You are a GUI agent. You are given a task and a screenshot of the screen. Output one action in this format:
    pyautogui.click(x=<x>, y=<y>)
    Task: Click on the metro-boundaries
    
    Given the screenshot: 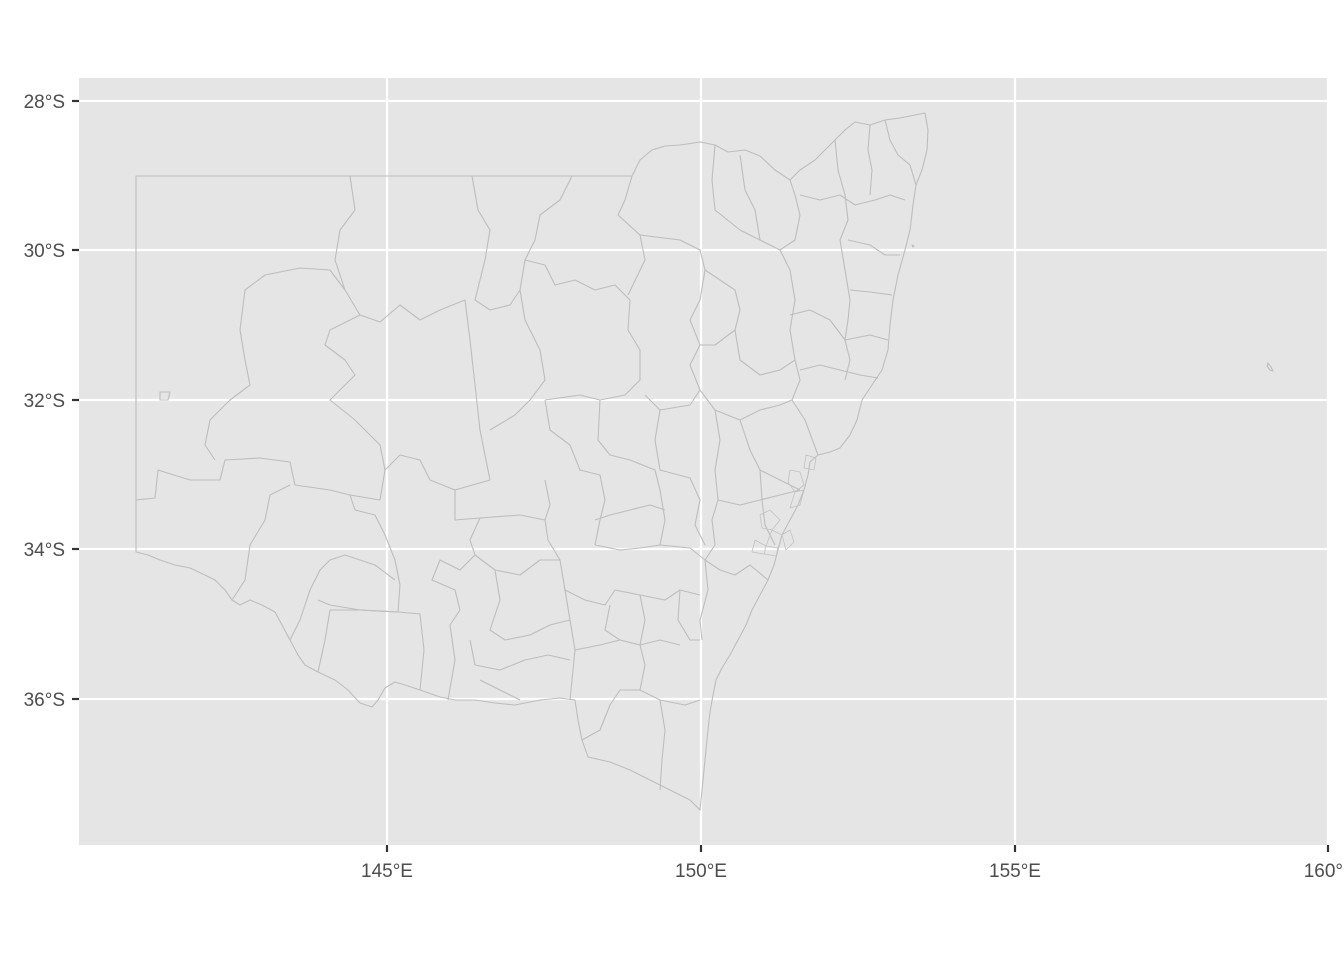 What is the action you would take?
    pyautogui.click(x=784, y=505)
    